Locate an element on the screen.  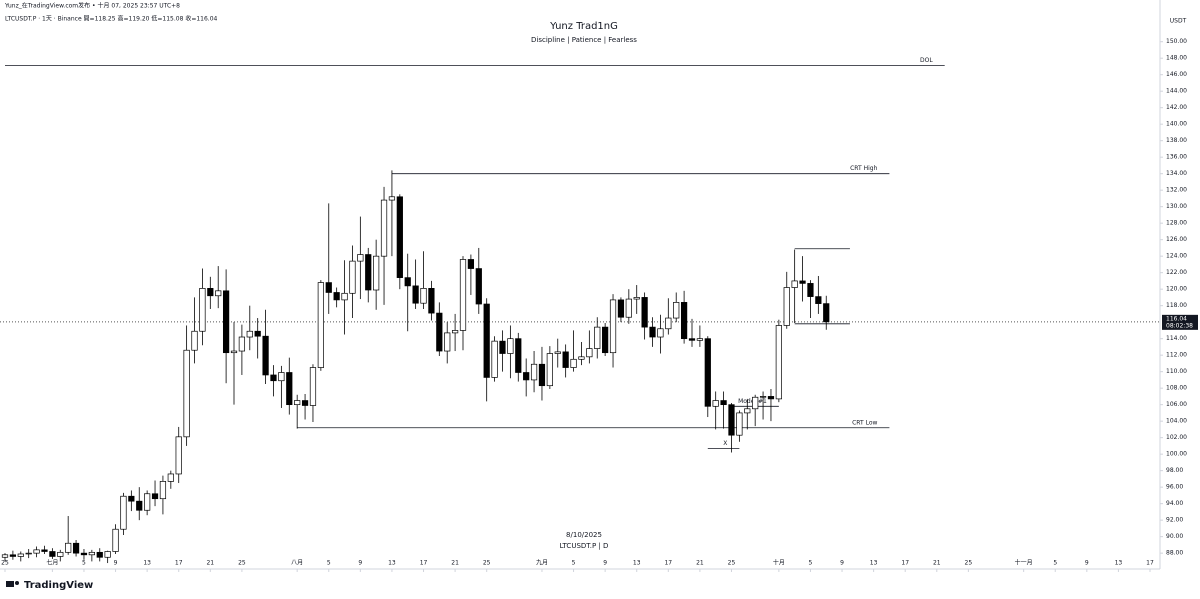
chart-subtitle: Discipline | Patience | Fearless is located at coordinates (584, 40).